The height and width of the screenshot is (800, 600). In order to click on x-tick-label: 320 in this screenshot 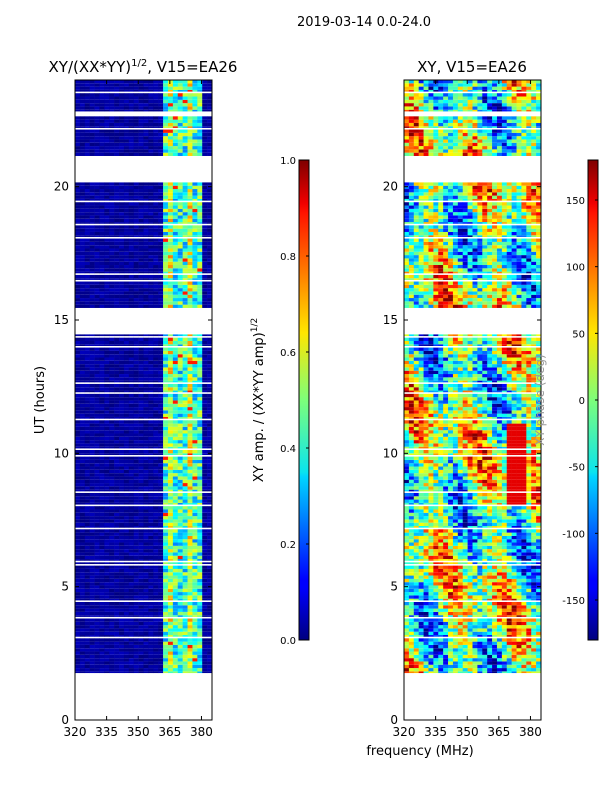, I will do `click(75, 732)`.